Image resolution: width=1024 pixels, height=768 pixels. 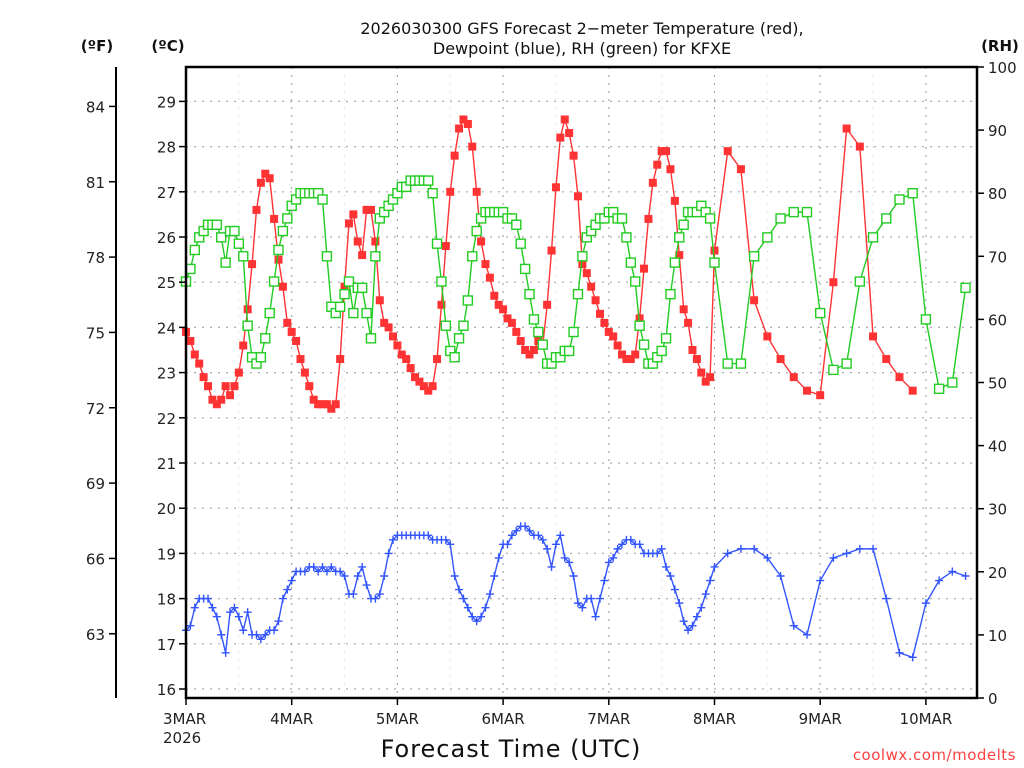 What do you see at coordinates (934, 755) in the screenshot?
I see `credit-link: coolwx.com/modelts` at bounding box center [934, 755].